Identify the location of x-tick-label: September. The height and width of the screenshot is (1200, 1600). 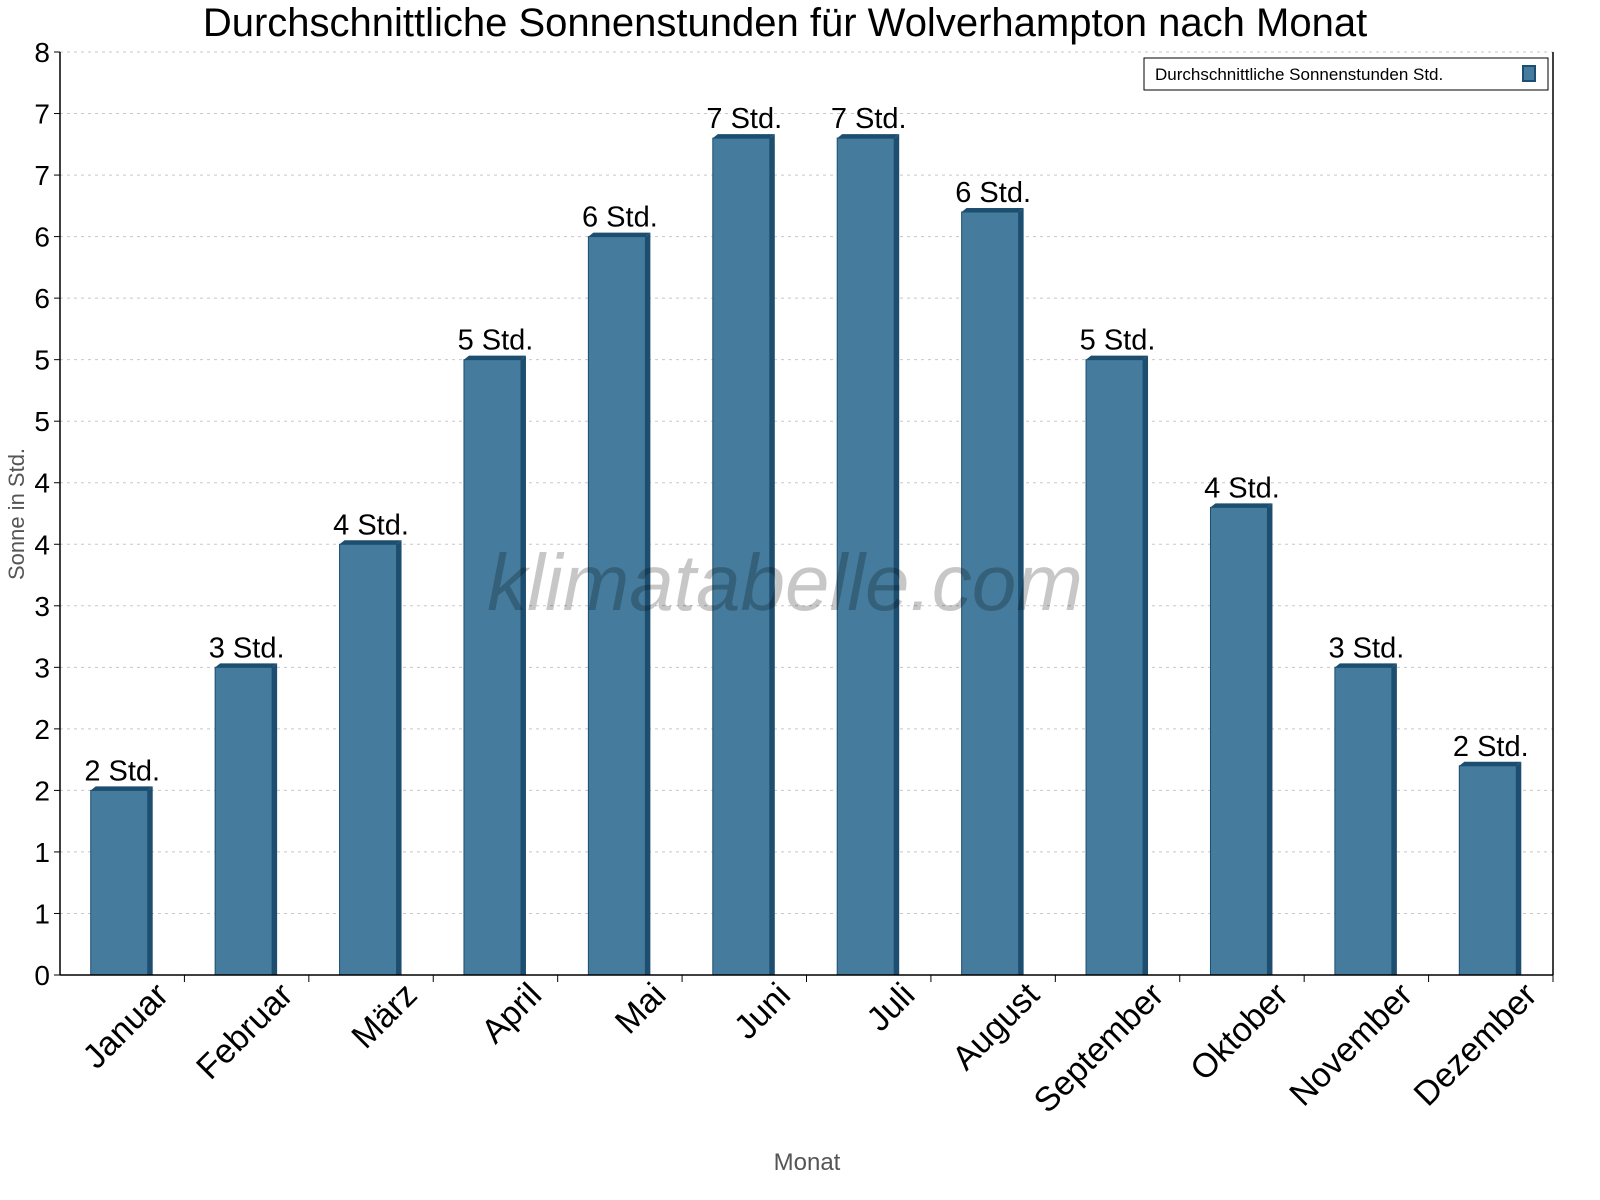
(1099, 1048).